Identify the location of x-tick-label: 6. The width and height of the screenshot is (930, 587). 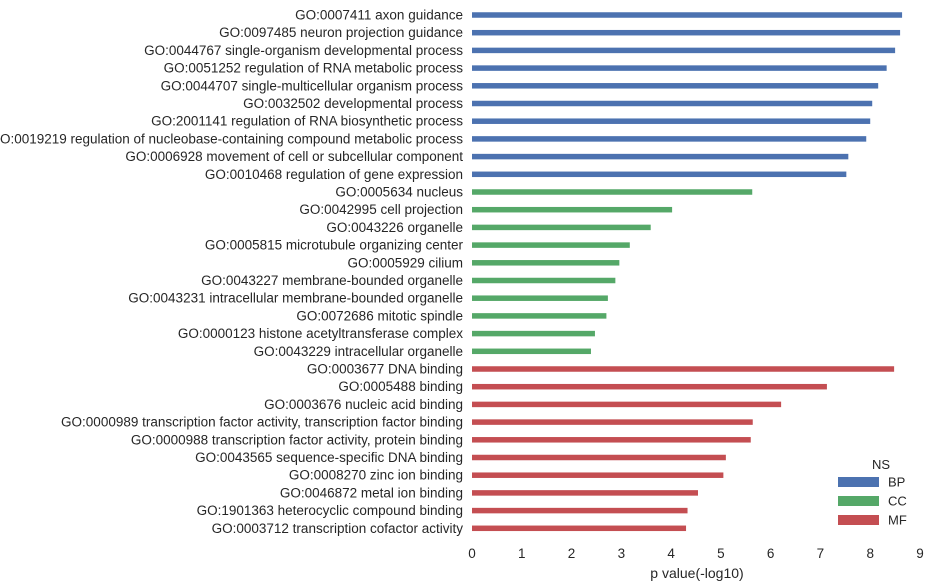
(771, 553).